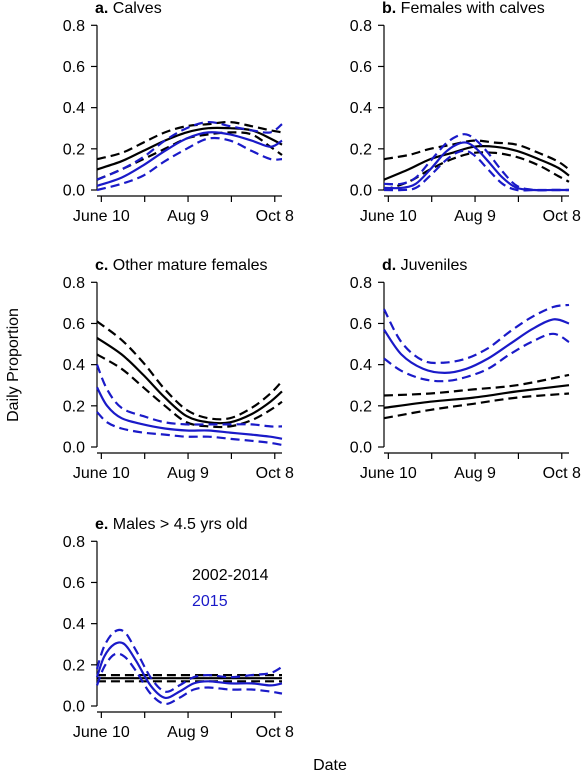 The image size is (586, 778). I want to click on panel-letter: d., so click(389, 265).